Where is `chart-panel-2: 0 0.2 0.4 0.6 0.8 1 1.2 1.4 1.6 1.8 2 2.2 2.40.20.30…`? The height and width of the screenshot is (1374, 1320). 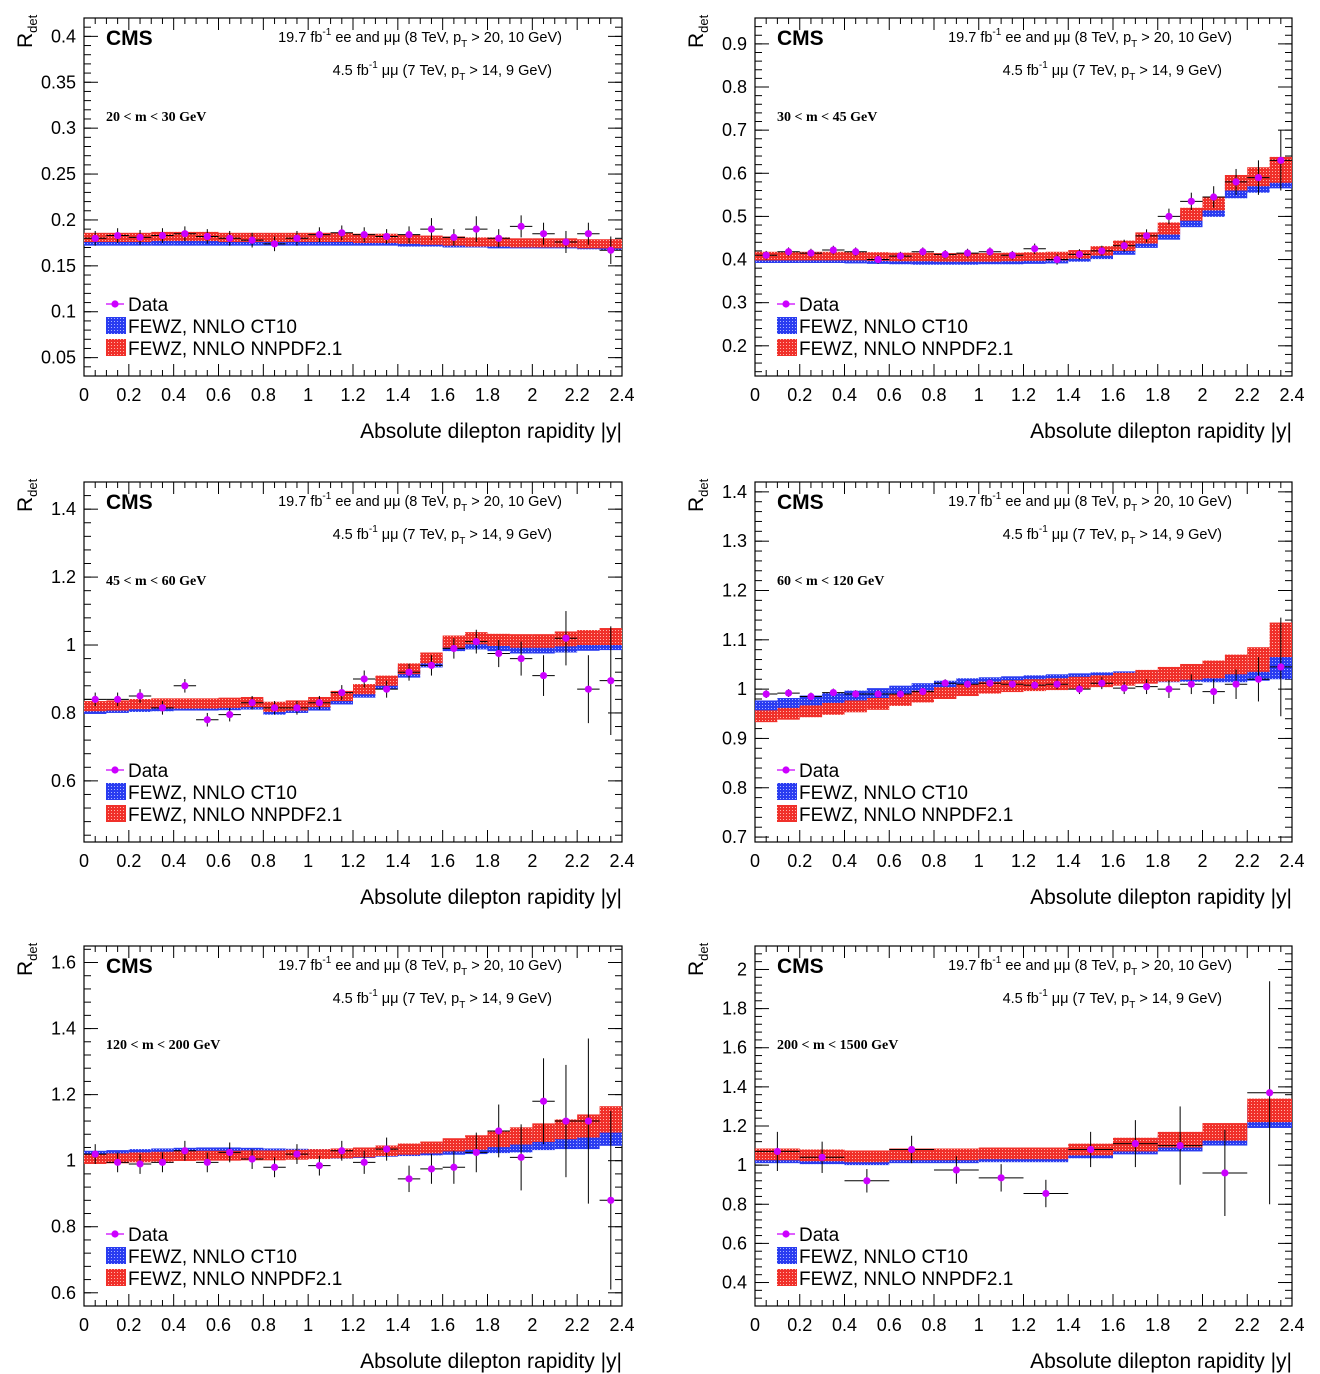
chart-panel-2: 0 0.2 0.4 0.6 0.8 1 1.2 1.4 1.6 1.8 2 2.2 2.40.20.30… is located at coordinates (995, 228).